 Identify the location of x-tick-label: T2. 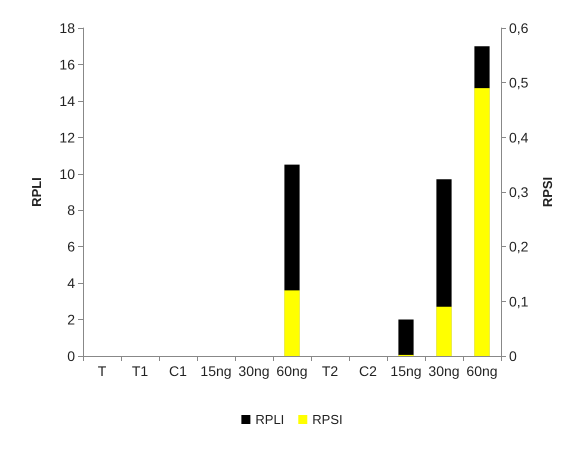
(330, 371).